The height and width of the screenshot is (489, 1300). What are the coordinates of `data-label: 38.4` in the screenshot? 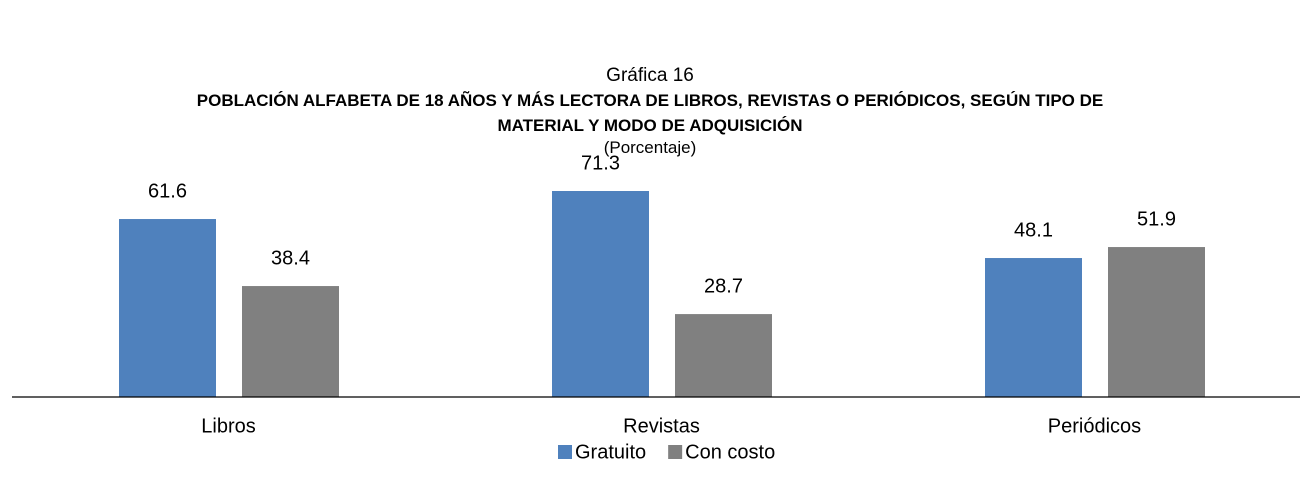 It's located at (290, 258).